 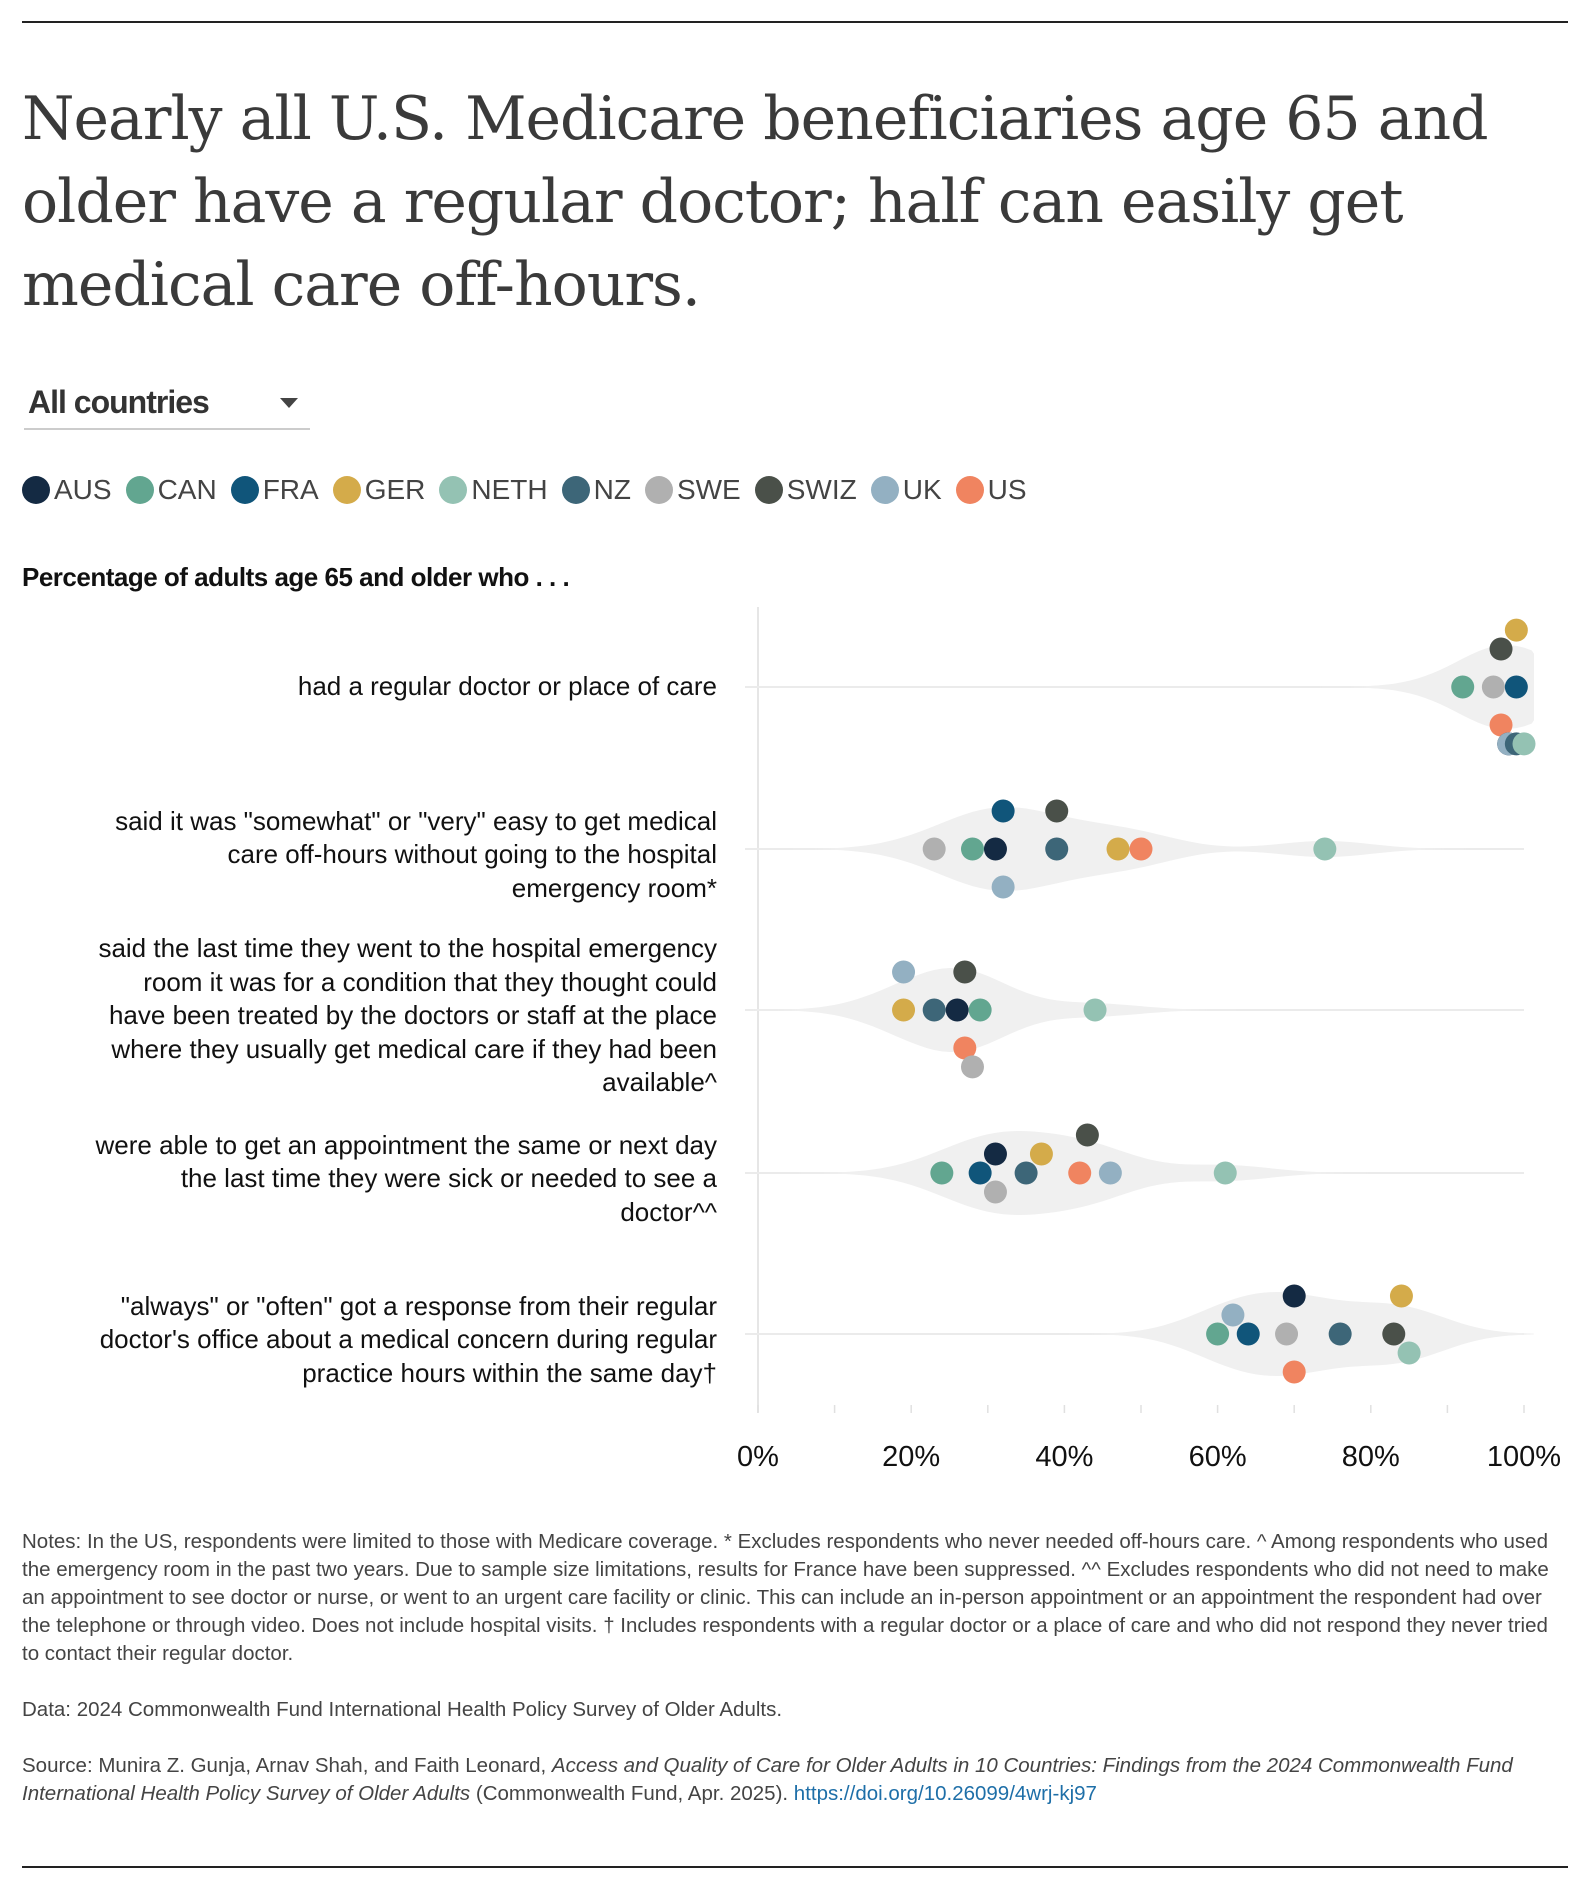 What do you see at coordinates (1524, 1457) in the screenshot?
I see `x-tick-label: 100%` at bounding box center [1524, 1457].